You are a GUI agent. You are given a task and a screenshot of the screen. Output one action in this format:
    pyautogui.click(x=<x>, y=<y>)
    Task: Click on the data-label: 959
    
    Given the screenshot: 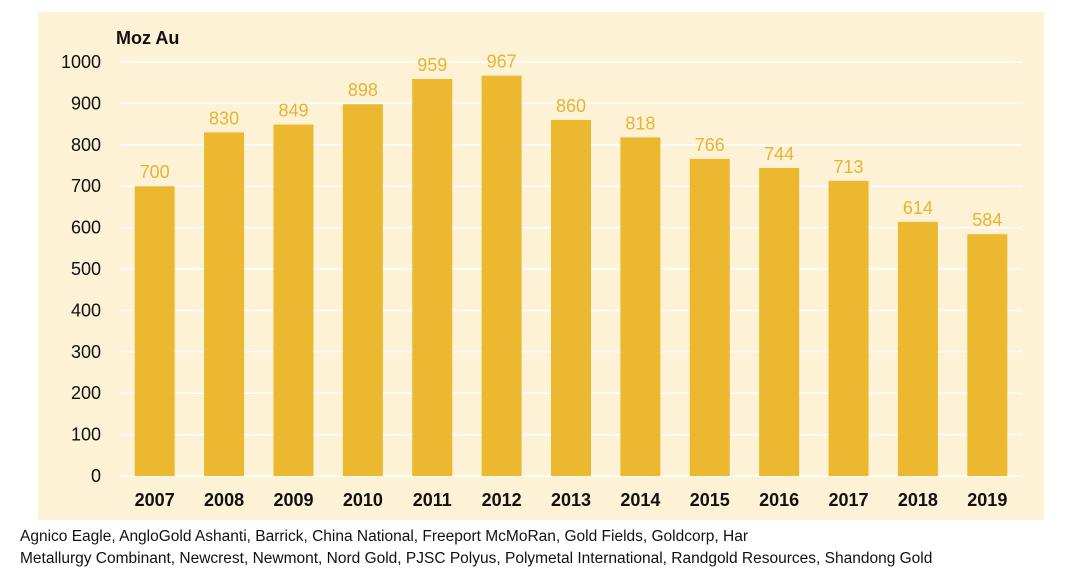 What is the action you would take?
    pyautogui.click(x=432, y=65)
    